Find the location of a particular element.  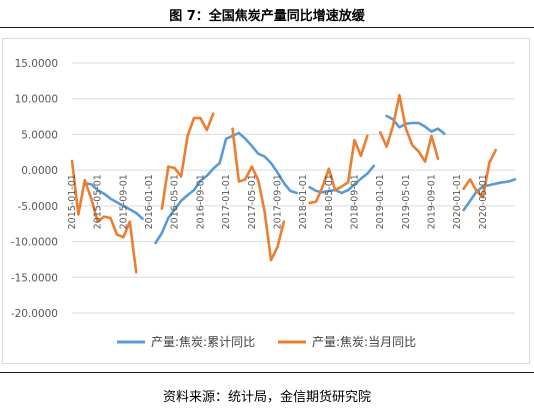

x-tick-label: 2020-01-01 is located at coordinates (457, 201).